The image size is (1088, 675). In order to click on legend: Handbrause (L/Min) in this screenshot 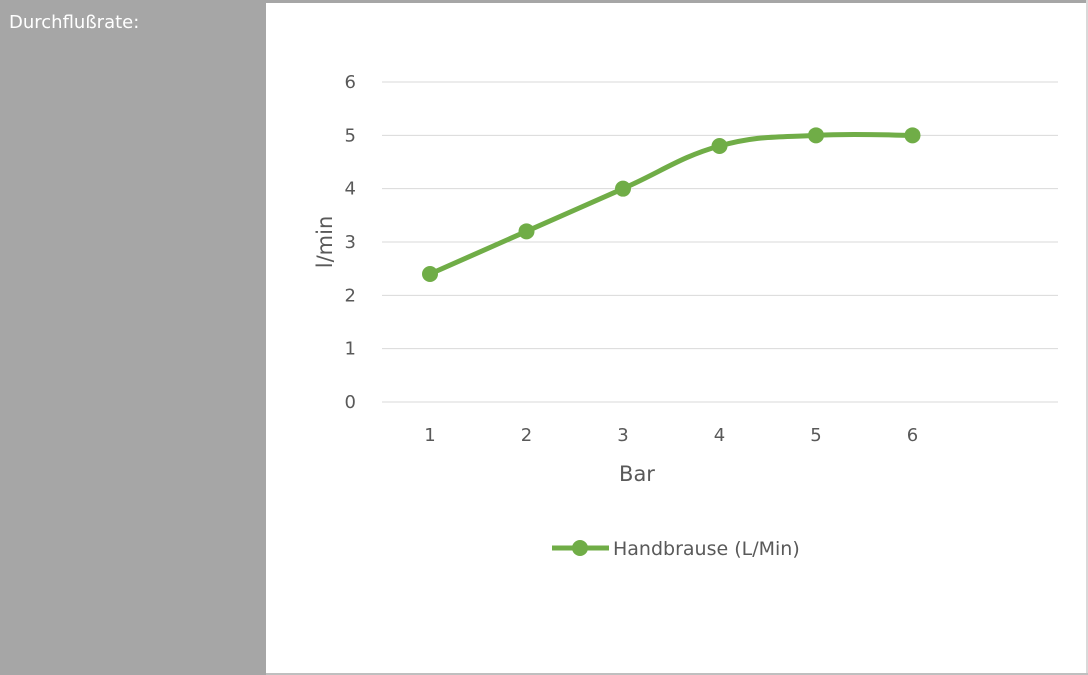, I will do `click(676, 549)`.